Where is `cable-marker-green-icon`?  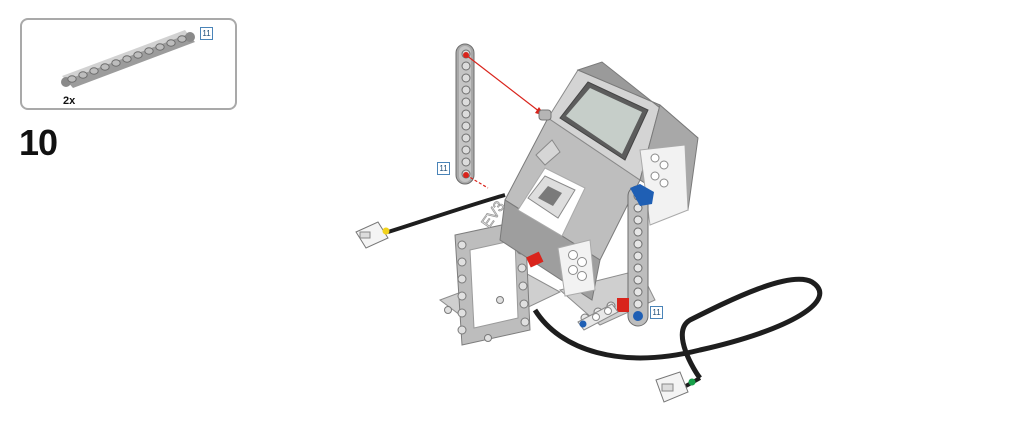
cable-marker-green-icon is located at coordinates (692, 382).